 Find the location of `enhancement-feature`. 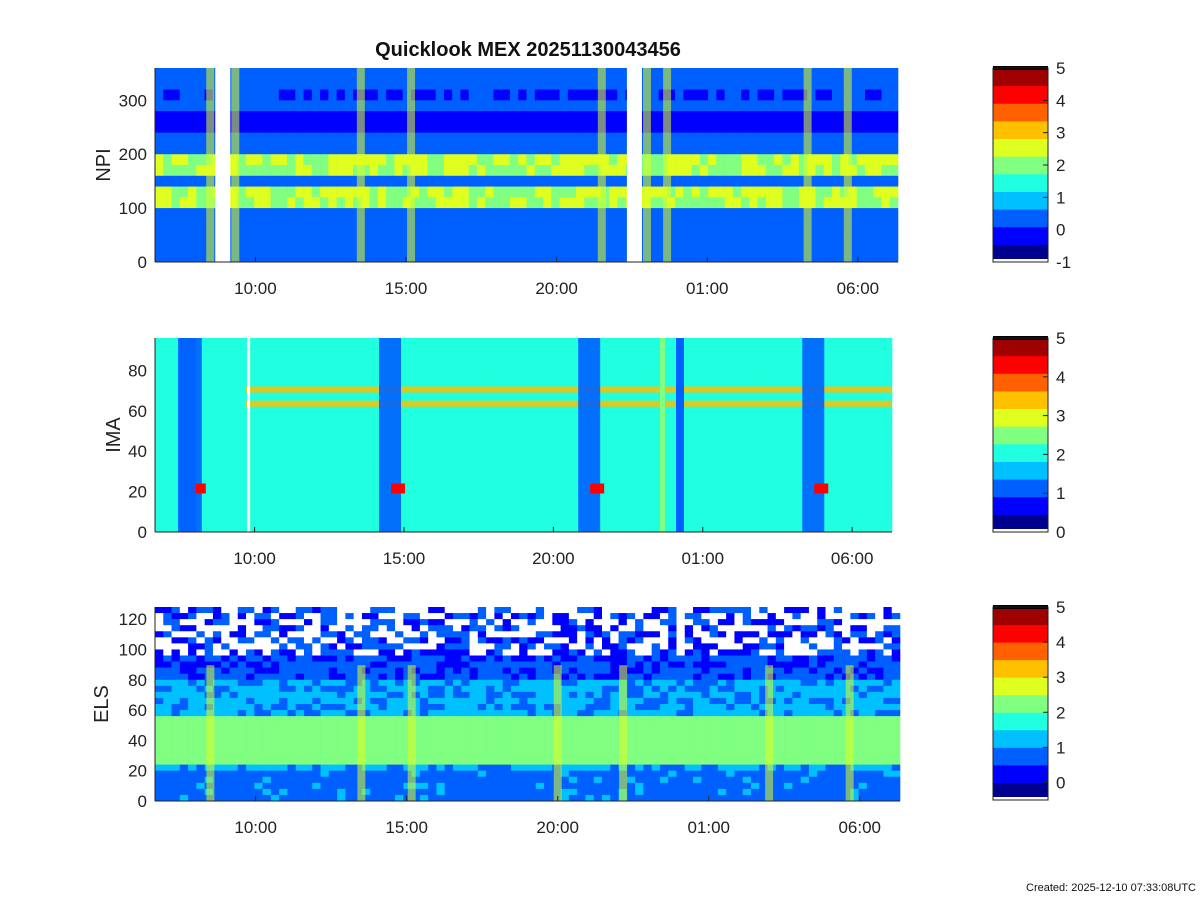

enhancement-feature is located at coordinates (667, 165).